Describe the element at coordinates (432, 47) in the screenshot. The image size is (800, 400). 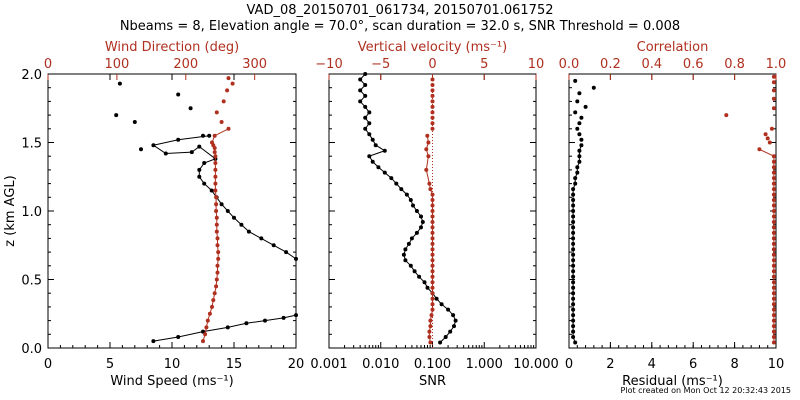
I see `x2-axis-label-snr: Vertical velocity (ms⁻¹)` at that location.